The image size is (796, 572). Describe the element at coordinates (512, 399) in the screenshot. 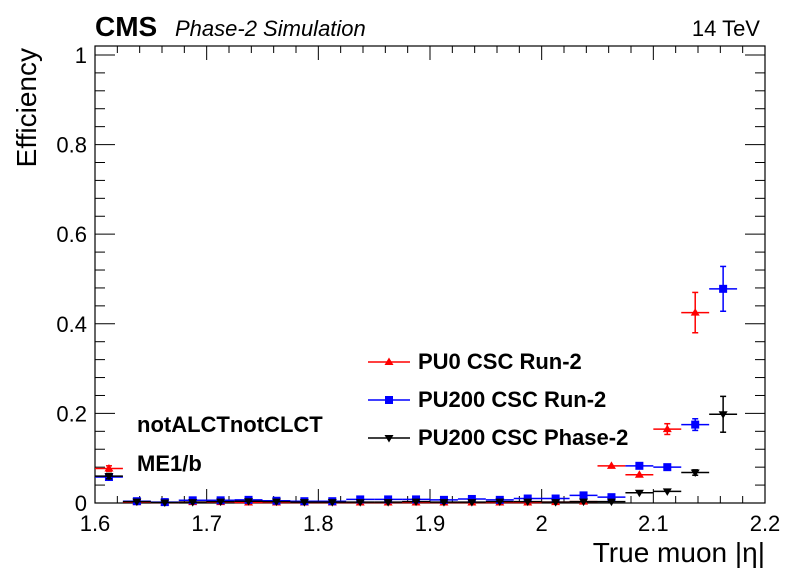

I see `legend-label-pu200-run2: PU200 CSC Run-2` at that location.